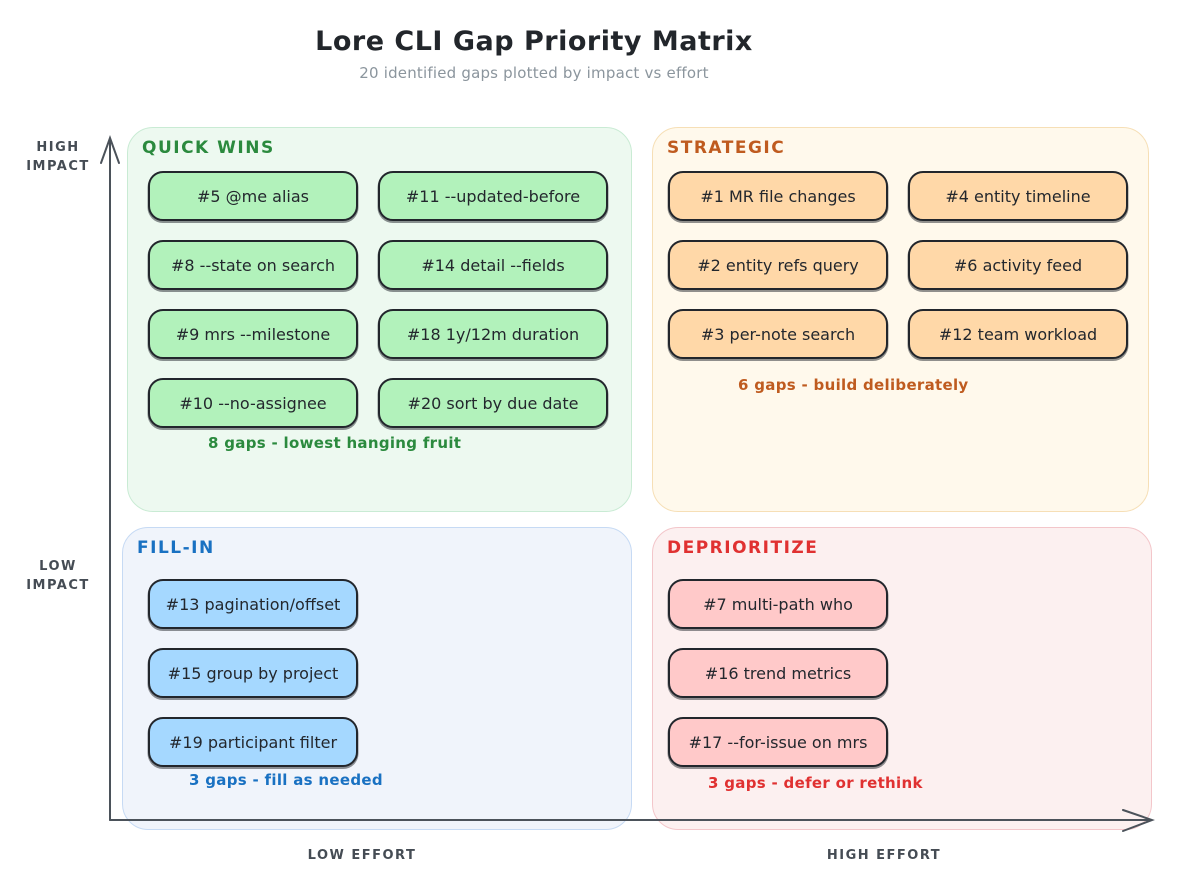  I want to click on quadrant-caption: 6 gaps - build deliberately, so click(853, 385).